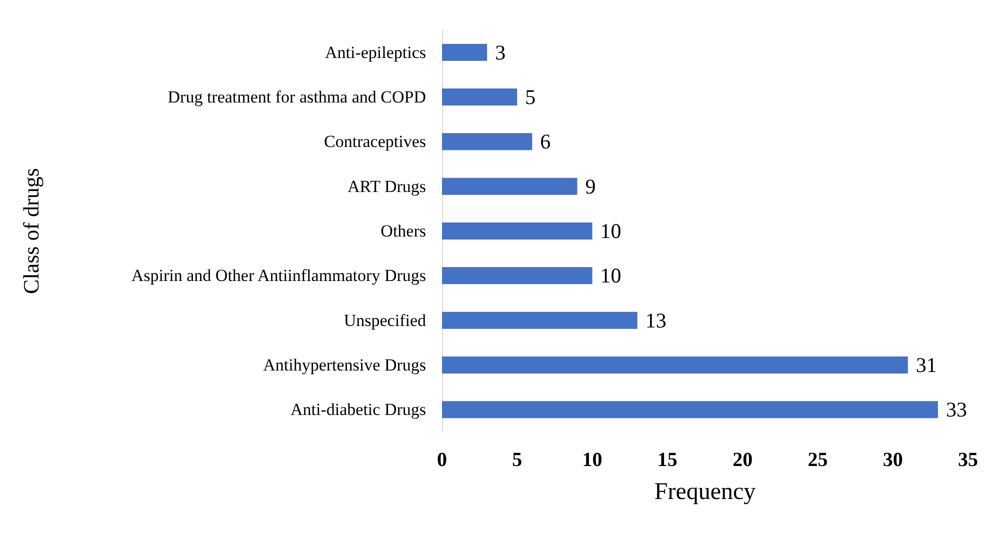 This screenshot has height=540, width=1000. Describe the element at coordinates (500, 52) in the screenshot. I see `data-label: 3` at that location.